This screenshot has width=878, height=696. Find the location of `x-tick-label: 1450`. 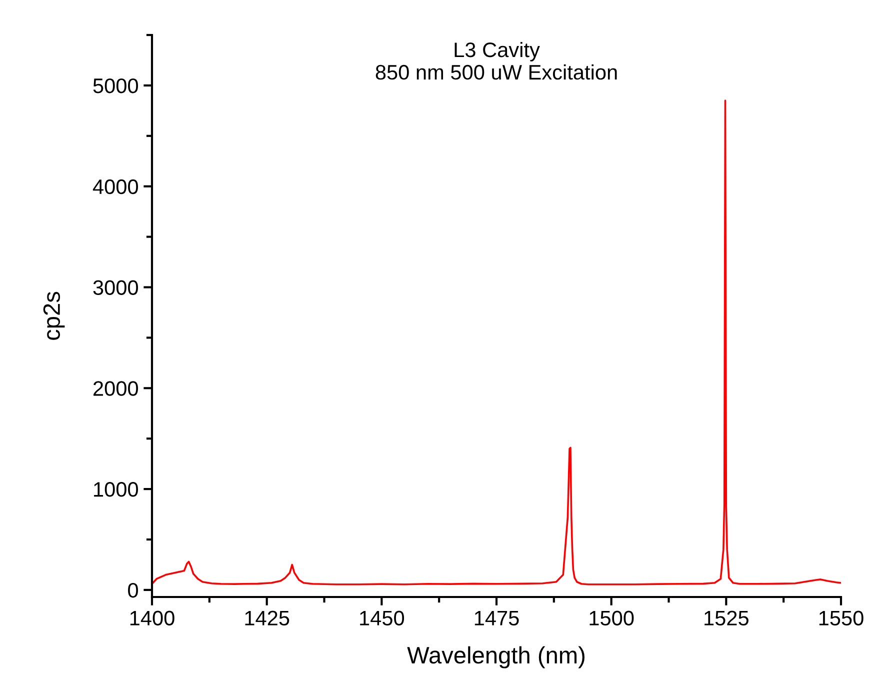

x-tick-label: 1450 is located at coordinates (382, 618).